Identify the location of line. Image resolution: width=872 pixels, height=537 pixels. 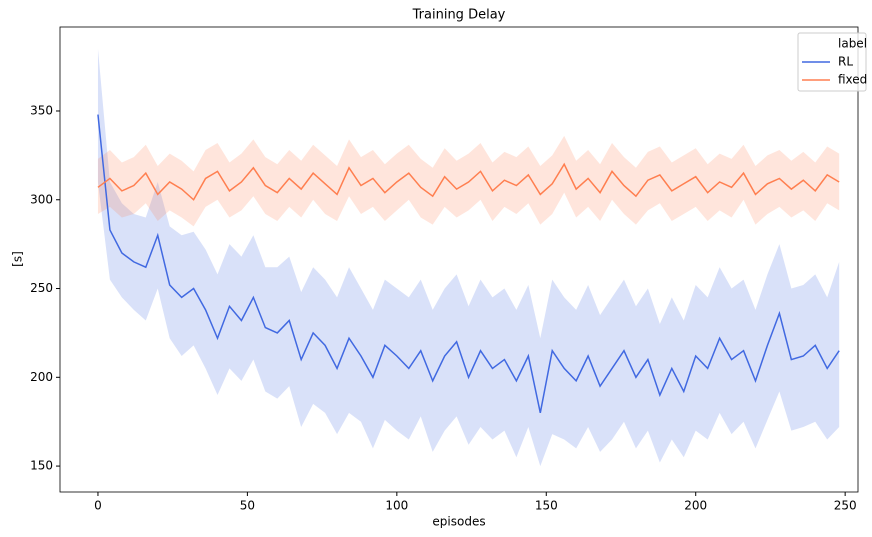
(468, 181).